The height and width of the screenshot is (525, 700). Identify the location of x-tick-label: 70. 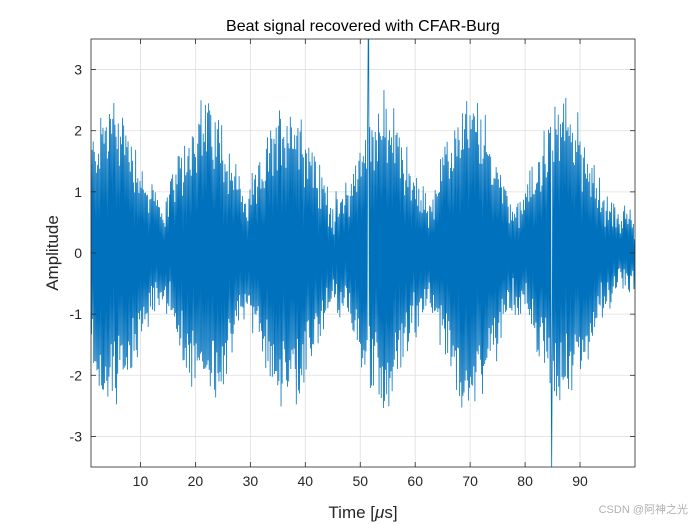
(470, 481).